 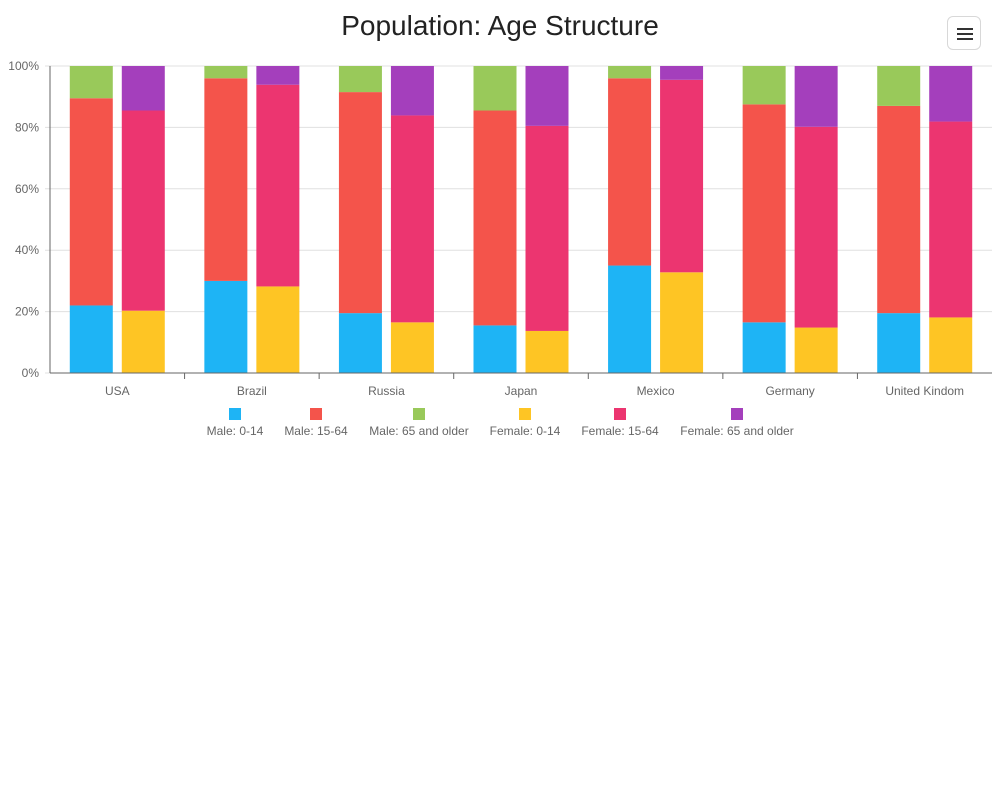 I want to click on x-tick-label: Germany, so click(x=789, y=391).